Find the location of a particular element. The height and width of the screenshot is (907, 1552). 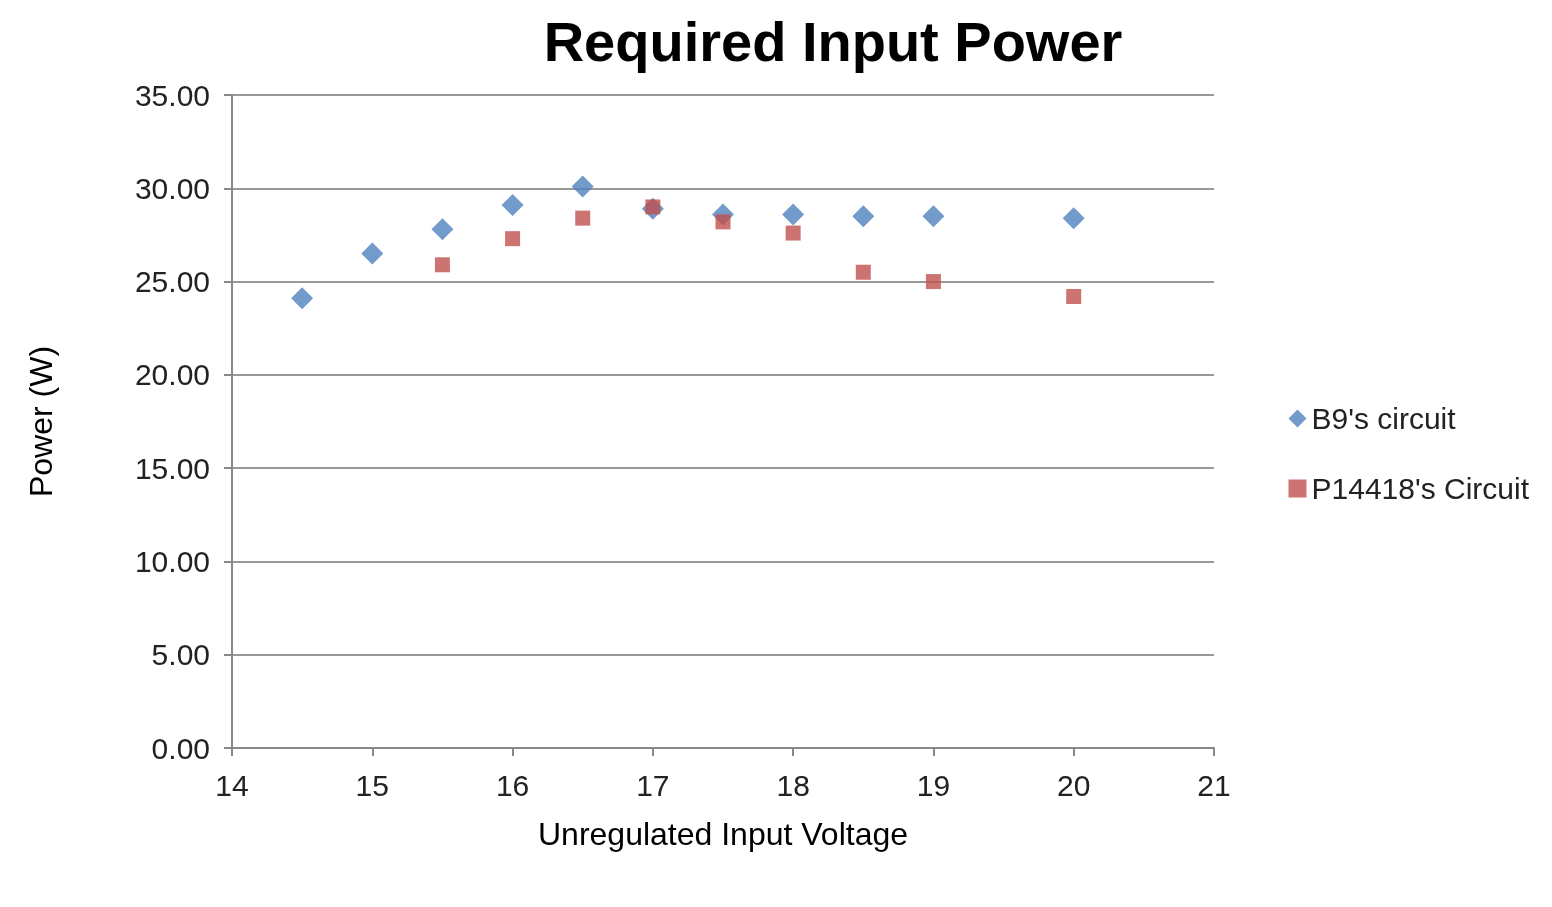

x-tick-label: 19 is located at coordinates (933, 785).